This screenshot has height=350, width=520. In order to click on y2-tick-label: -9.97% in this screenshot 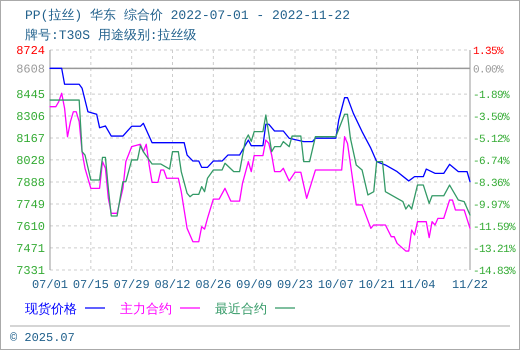, I will do `click(491, 206)`.